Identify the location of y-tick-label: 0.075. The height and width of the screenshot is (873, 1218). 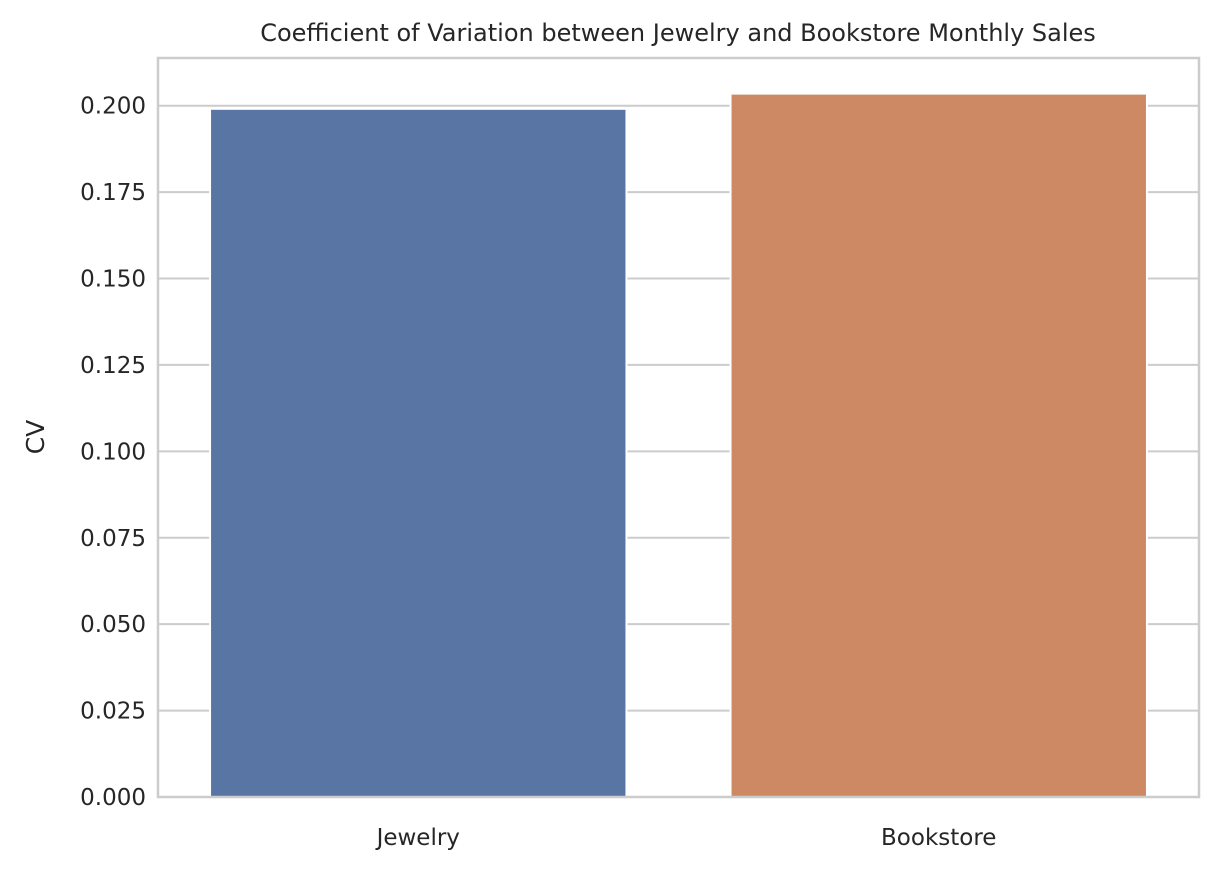
(113, 539).